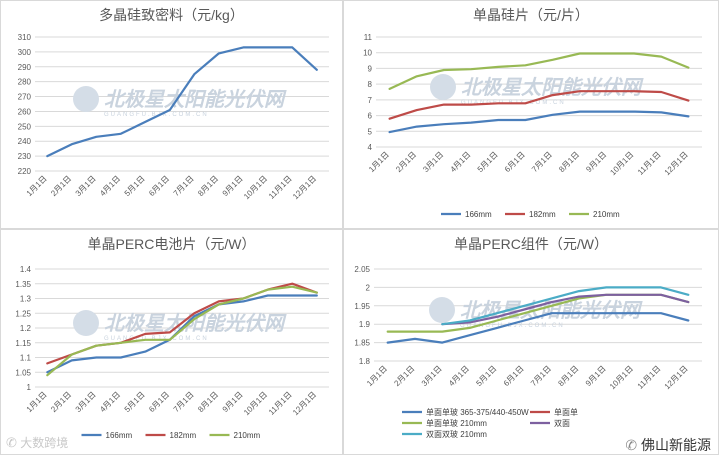 The image size is (719, 459). Describe the element at coordinates (365, 361) in the screenshot. I see `y-tick-label: 1.8` at that location.